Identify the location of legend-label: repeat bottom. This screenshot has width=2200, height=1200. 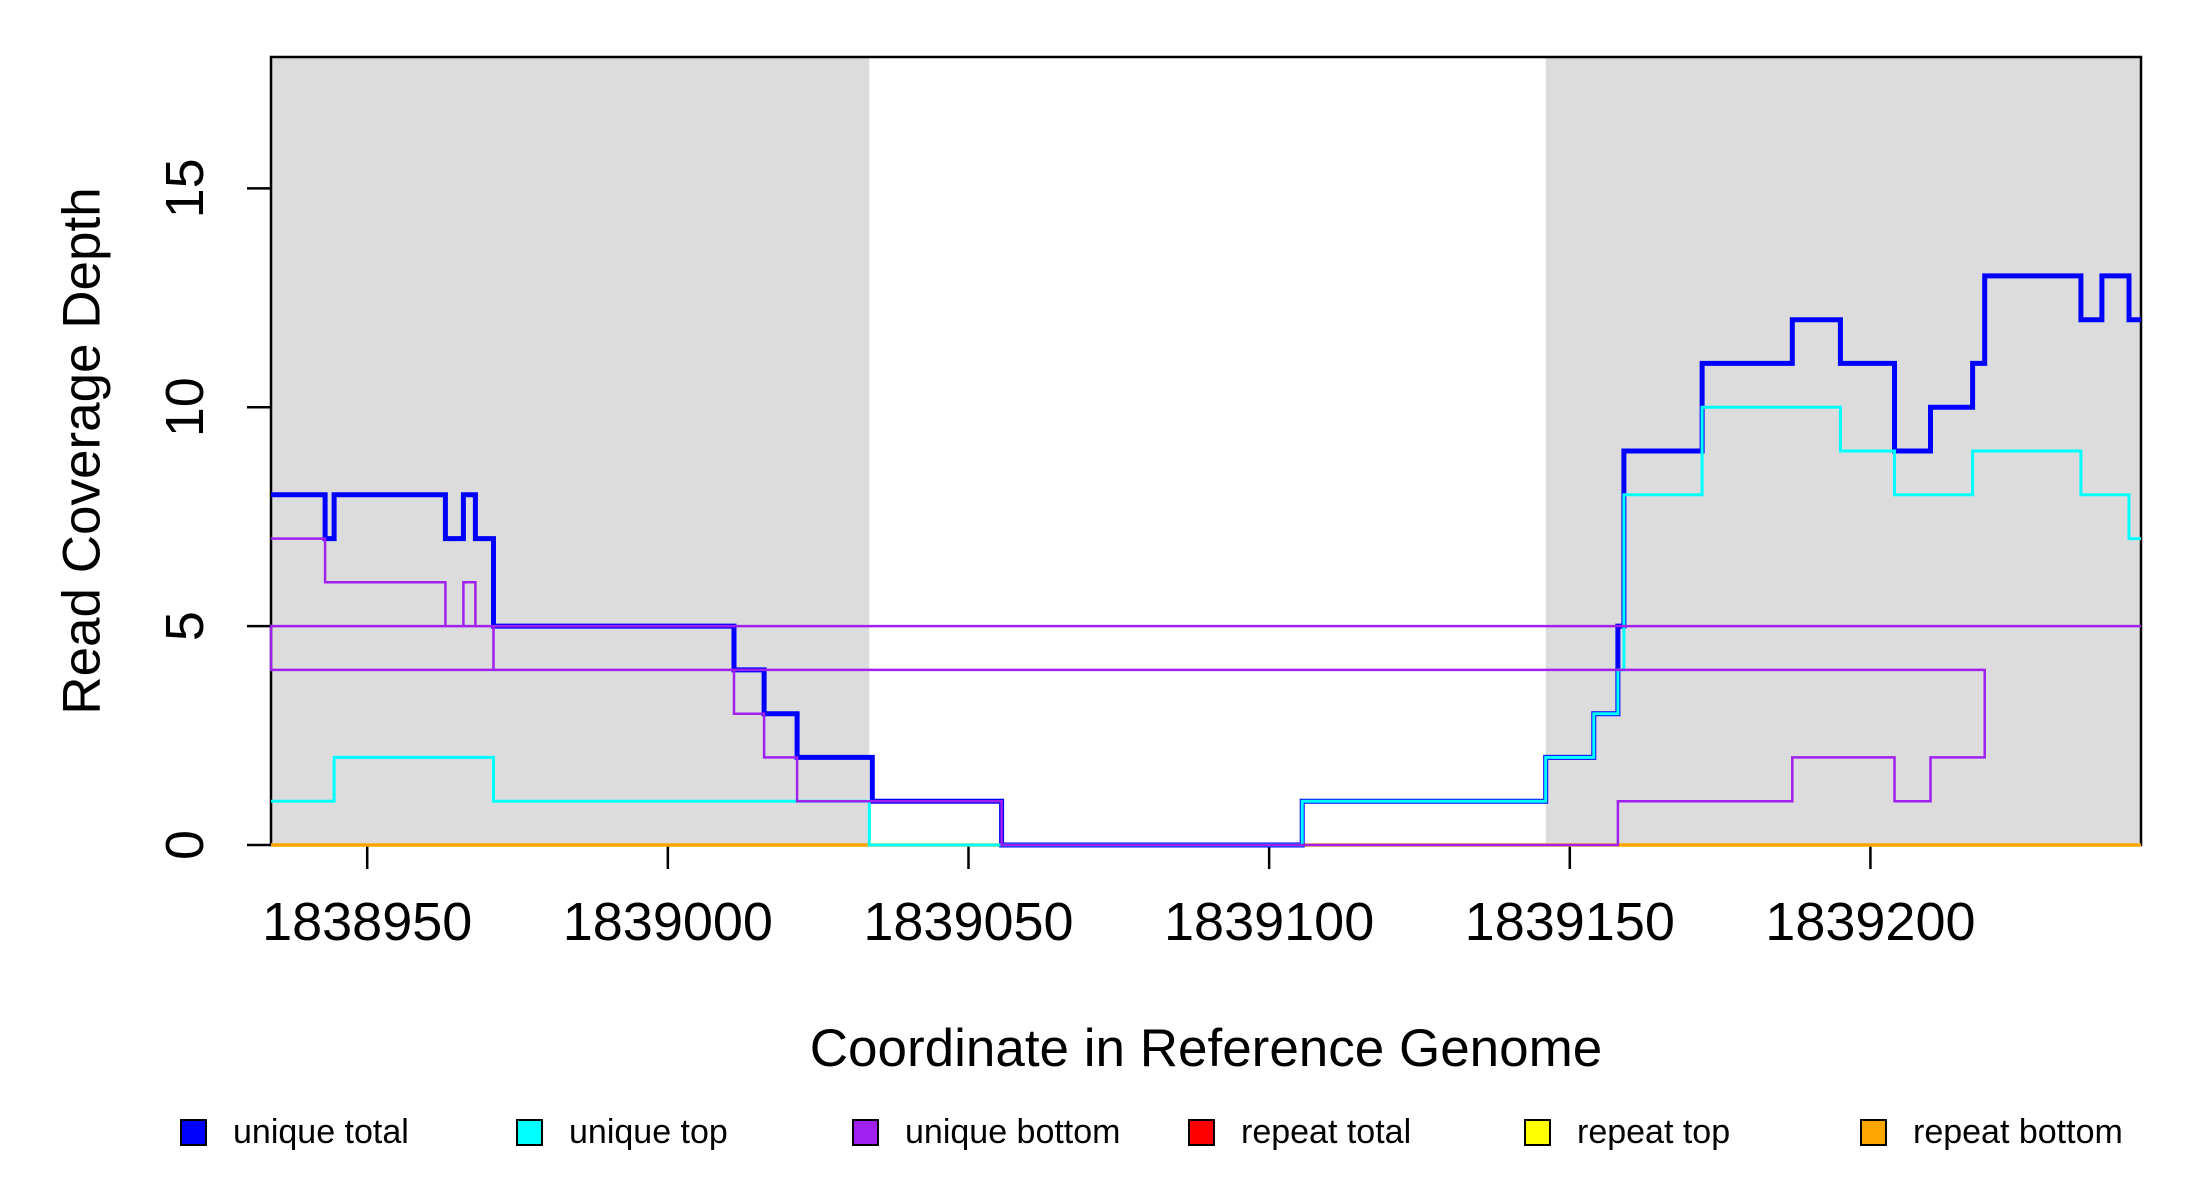
(2018, 1131).